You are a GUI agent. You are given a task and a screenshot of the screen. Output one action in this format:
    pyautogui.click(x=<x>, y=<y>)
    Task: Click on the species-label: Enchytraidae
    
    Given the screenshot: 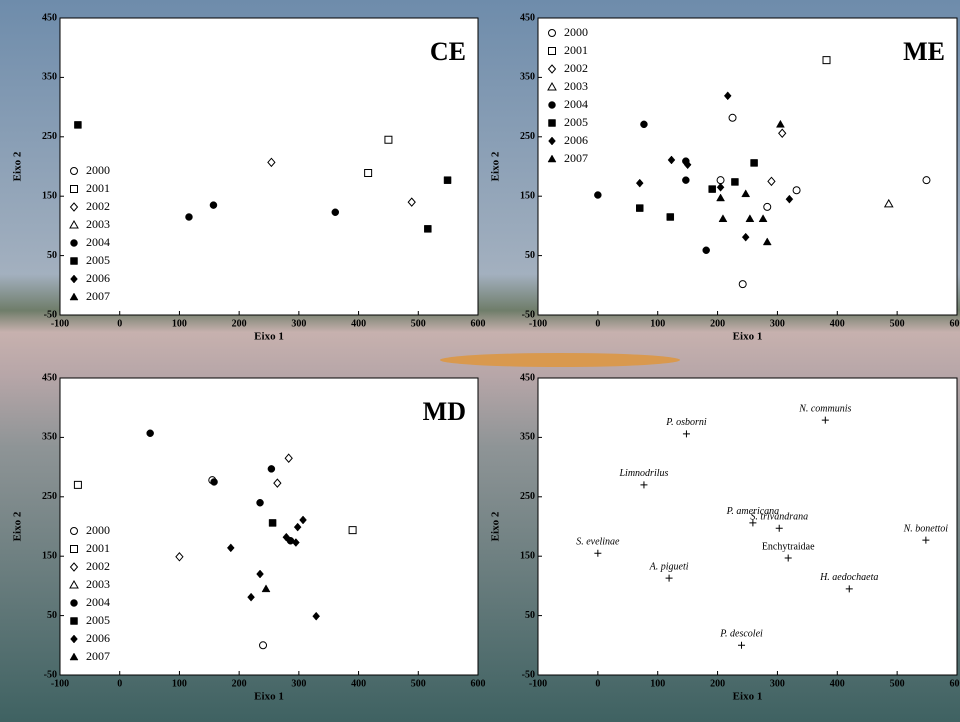 What is the action you would take?
    pyautogui.click(x=788, y=546)
    